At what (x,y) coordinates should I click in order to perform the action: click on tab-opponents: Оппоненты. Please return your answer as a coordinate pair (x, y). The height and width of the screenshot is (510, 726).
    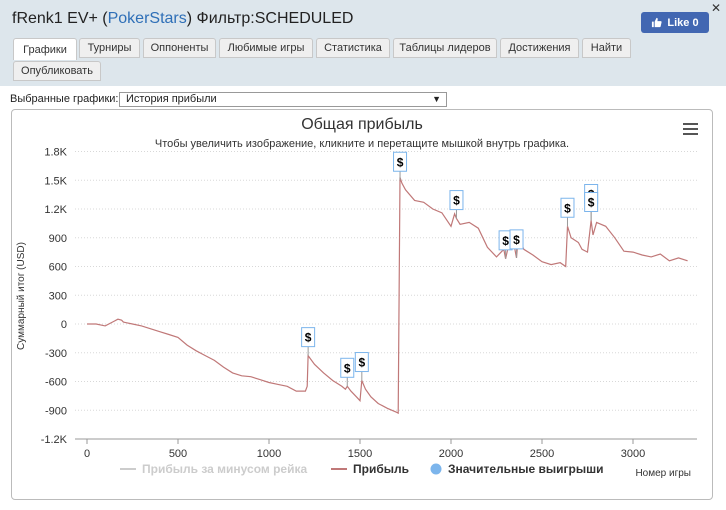
    Looking at the image, I should click on (179, 48).